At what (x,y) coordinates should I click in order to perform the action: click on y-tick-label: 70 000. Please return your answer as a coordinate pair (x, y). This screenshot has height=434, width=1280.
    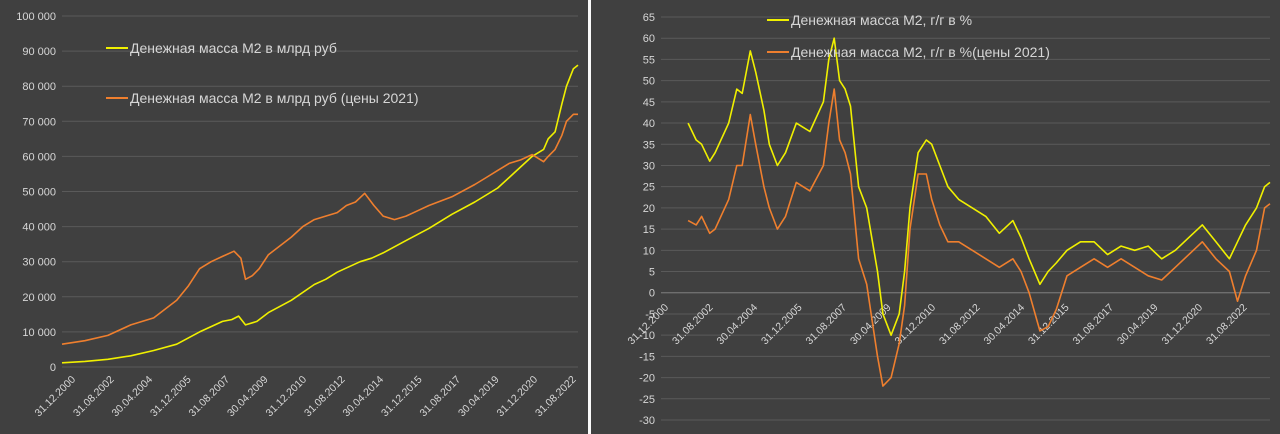
    Looking at the image, I should click on (39, 122).